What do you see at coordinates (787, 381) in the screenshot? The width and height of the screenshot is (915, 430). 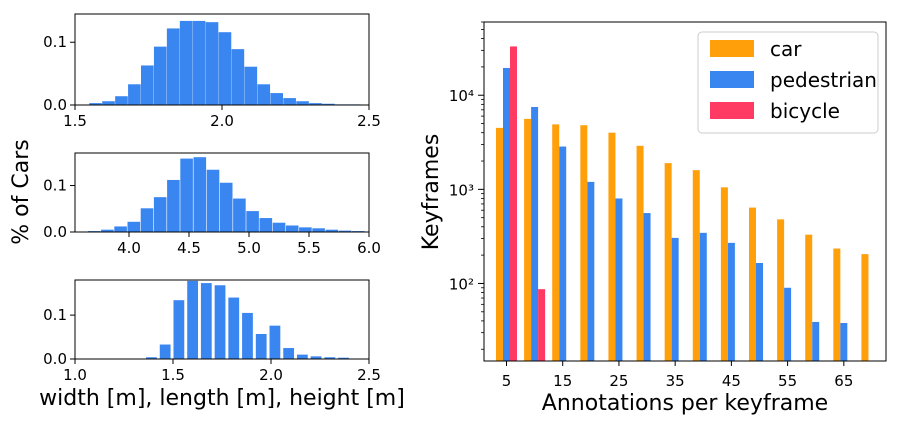 I see `right-x-tick-label: 55` at bounding box center [787, 381].